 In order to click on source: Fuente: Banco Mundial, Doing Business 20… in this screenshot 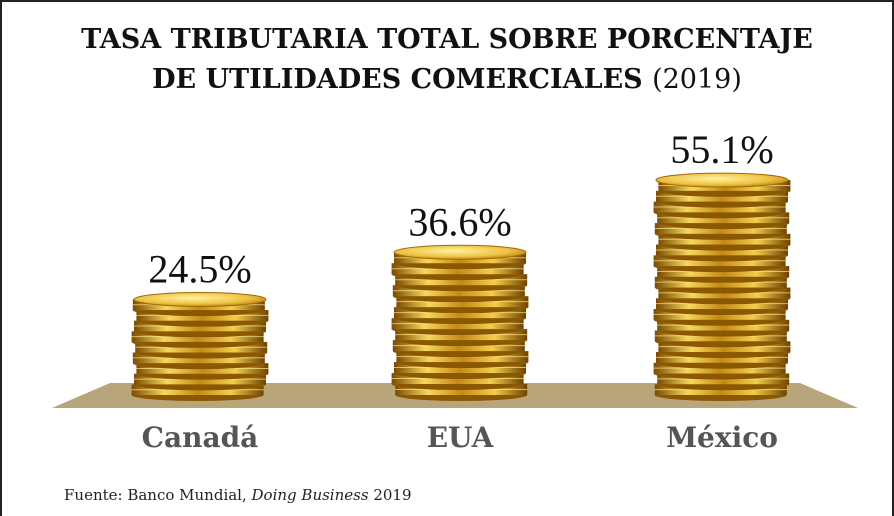, I will do `click(238, 495)`.